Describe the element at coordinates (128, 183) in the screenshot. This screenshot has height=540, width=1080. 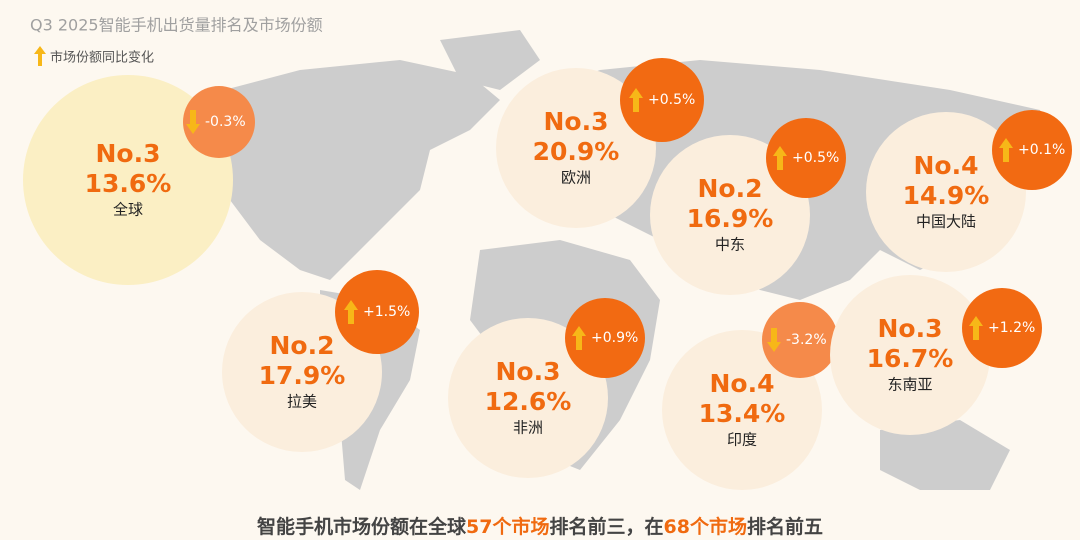
I see `share: 13.6%` at that location.